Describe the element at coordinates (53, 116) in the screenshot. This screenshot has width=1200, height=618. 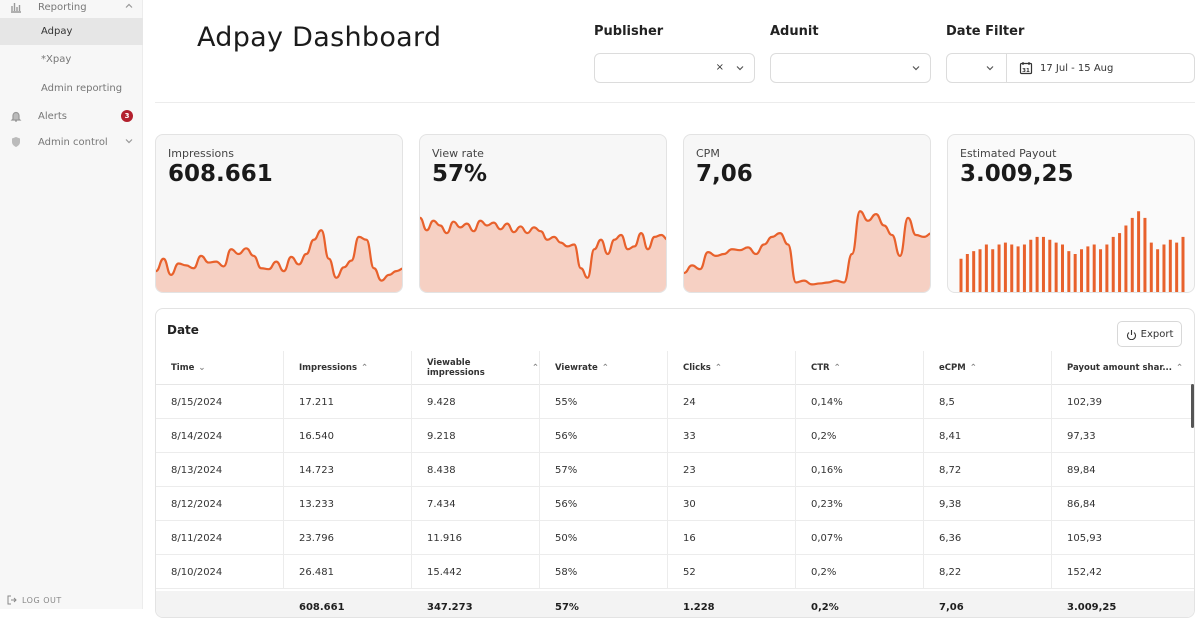
I see `sidebar-item-label: Alerts` at that location.